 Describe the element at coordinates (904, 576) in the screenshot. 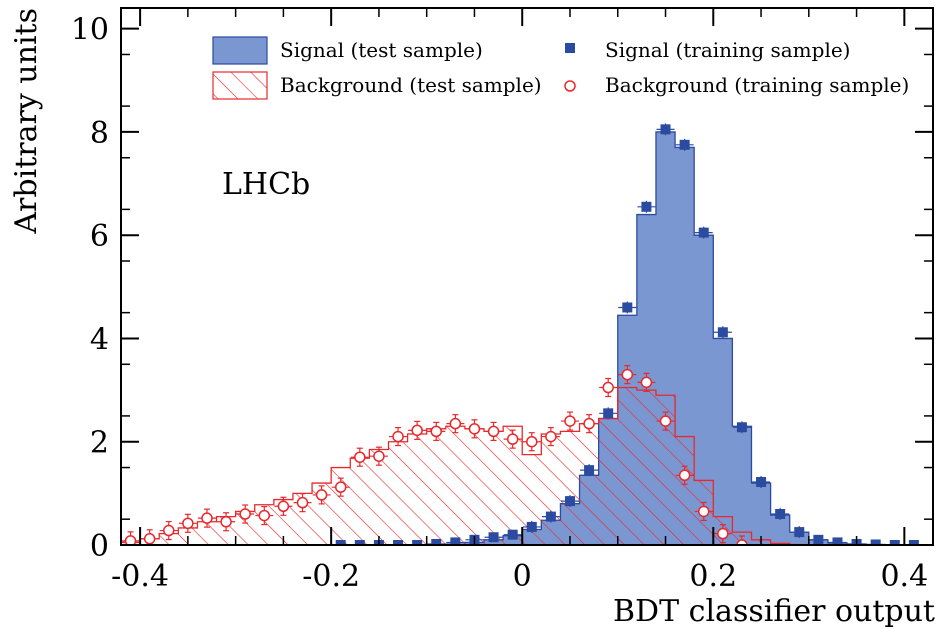

I see `x-tick-label: 0.4` at that location.